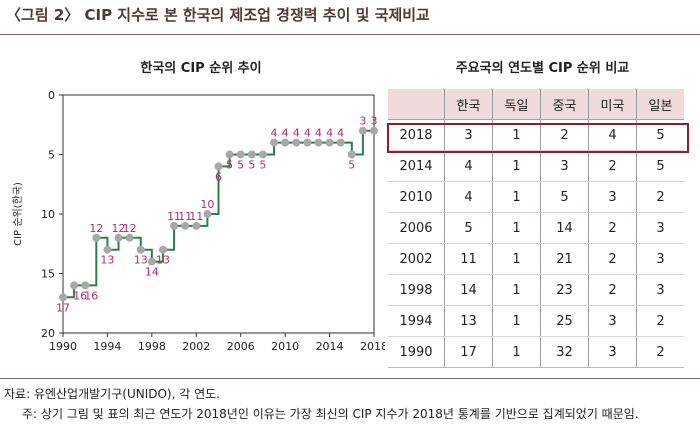 This screenshot has height=434, width=700. I want to click on cell-china: 25, so click(564, 321).